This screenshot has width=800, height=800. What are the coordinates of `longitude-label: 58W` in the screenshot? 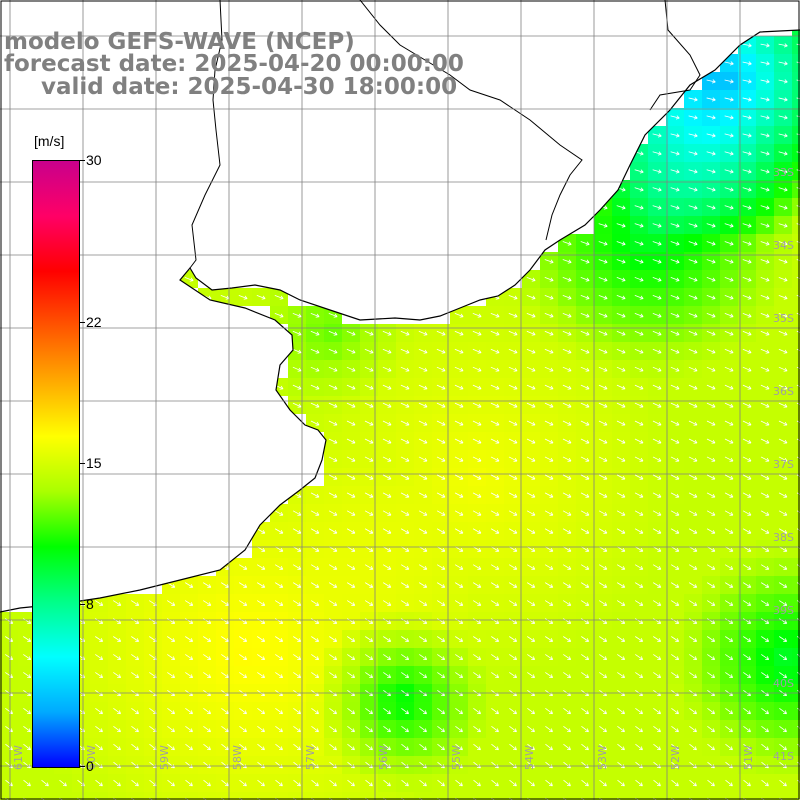 It's located at (237, 757).